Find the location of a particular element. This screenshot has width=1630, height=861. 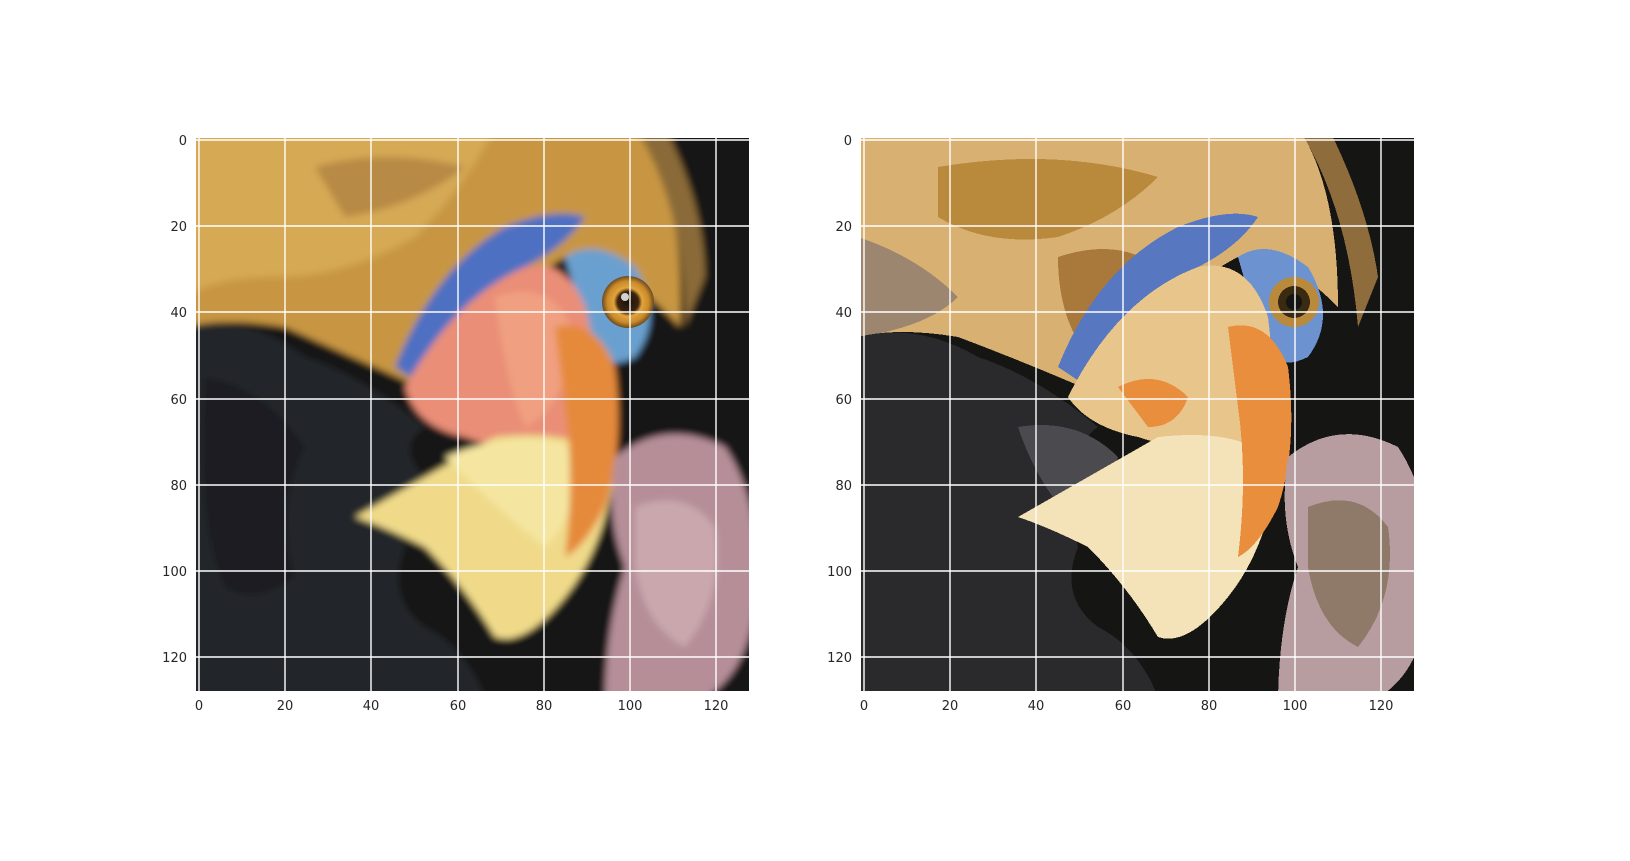

quantized-y-ticks: 0 20 40 60 80 100 120 is located at coordinates (839, 400).